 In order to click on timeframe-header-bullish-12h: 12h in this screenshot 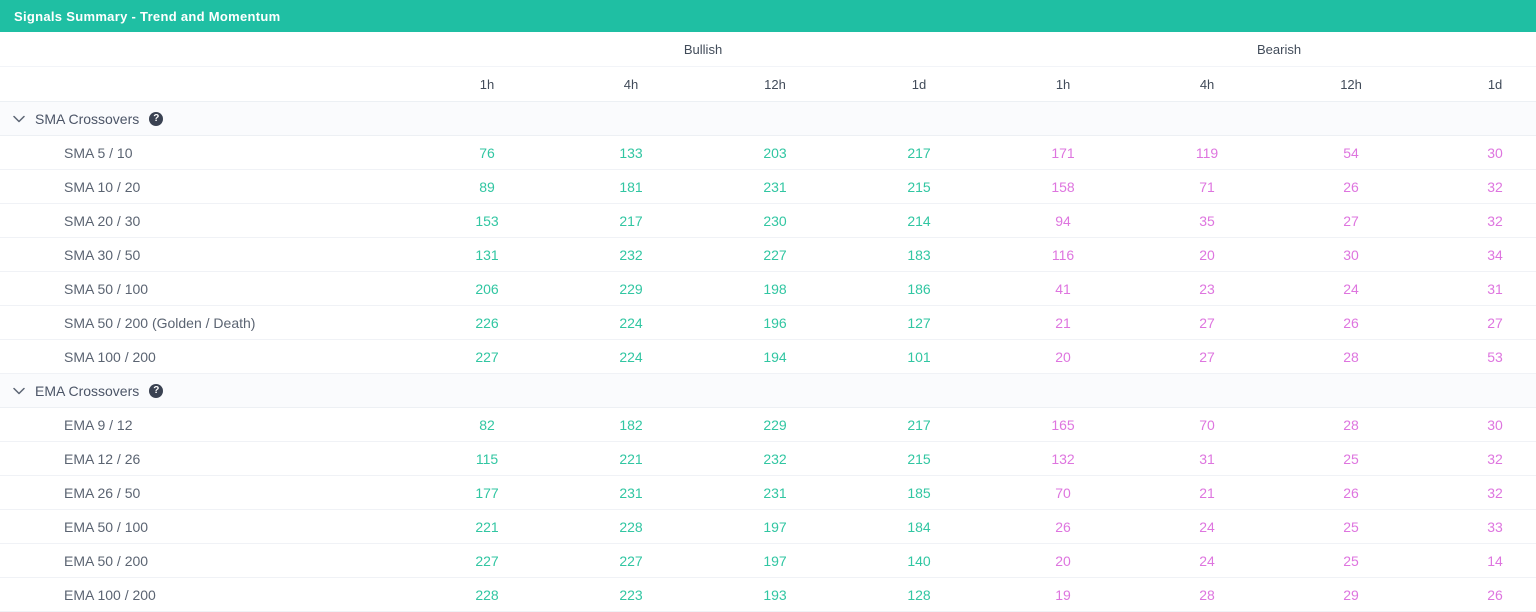, I will do `click(775, 84)`.